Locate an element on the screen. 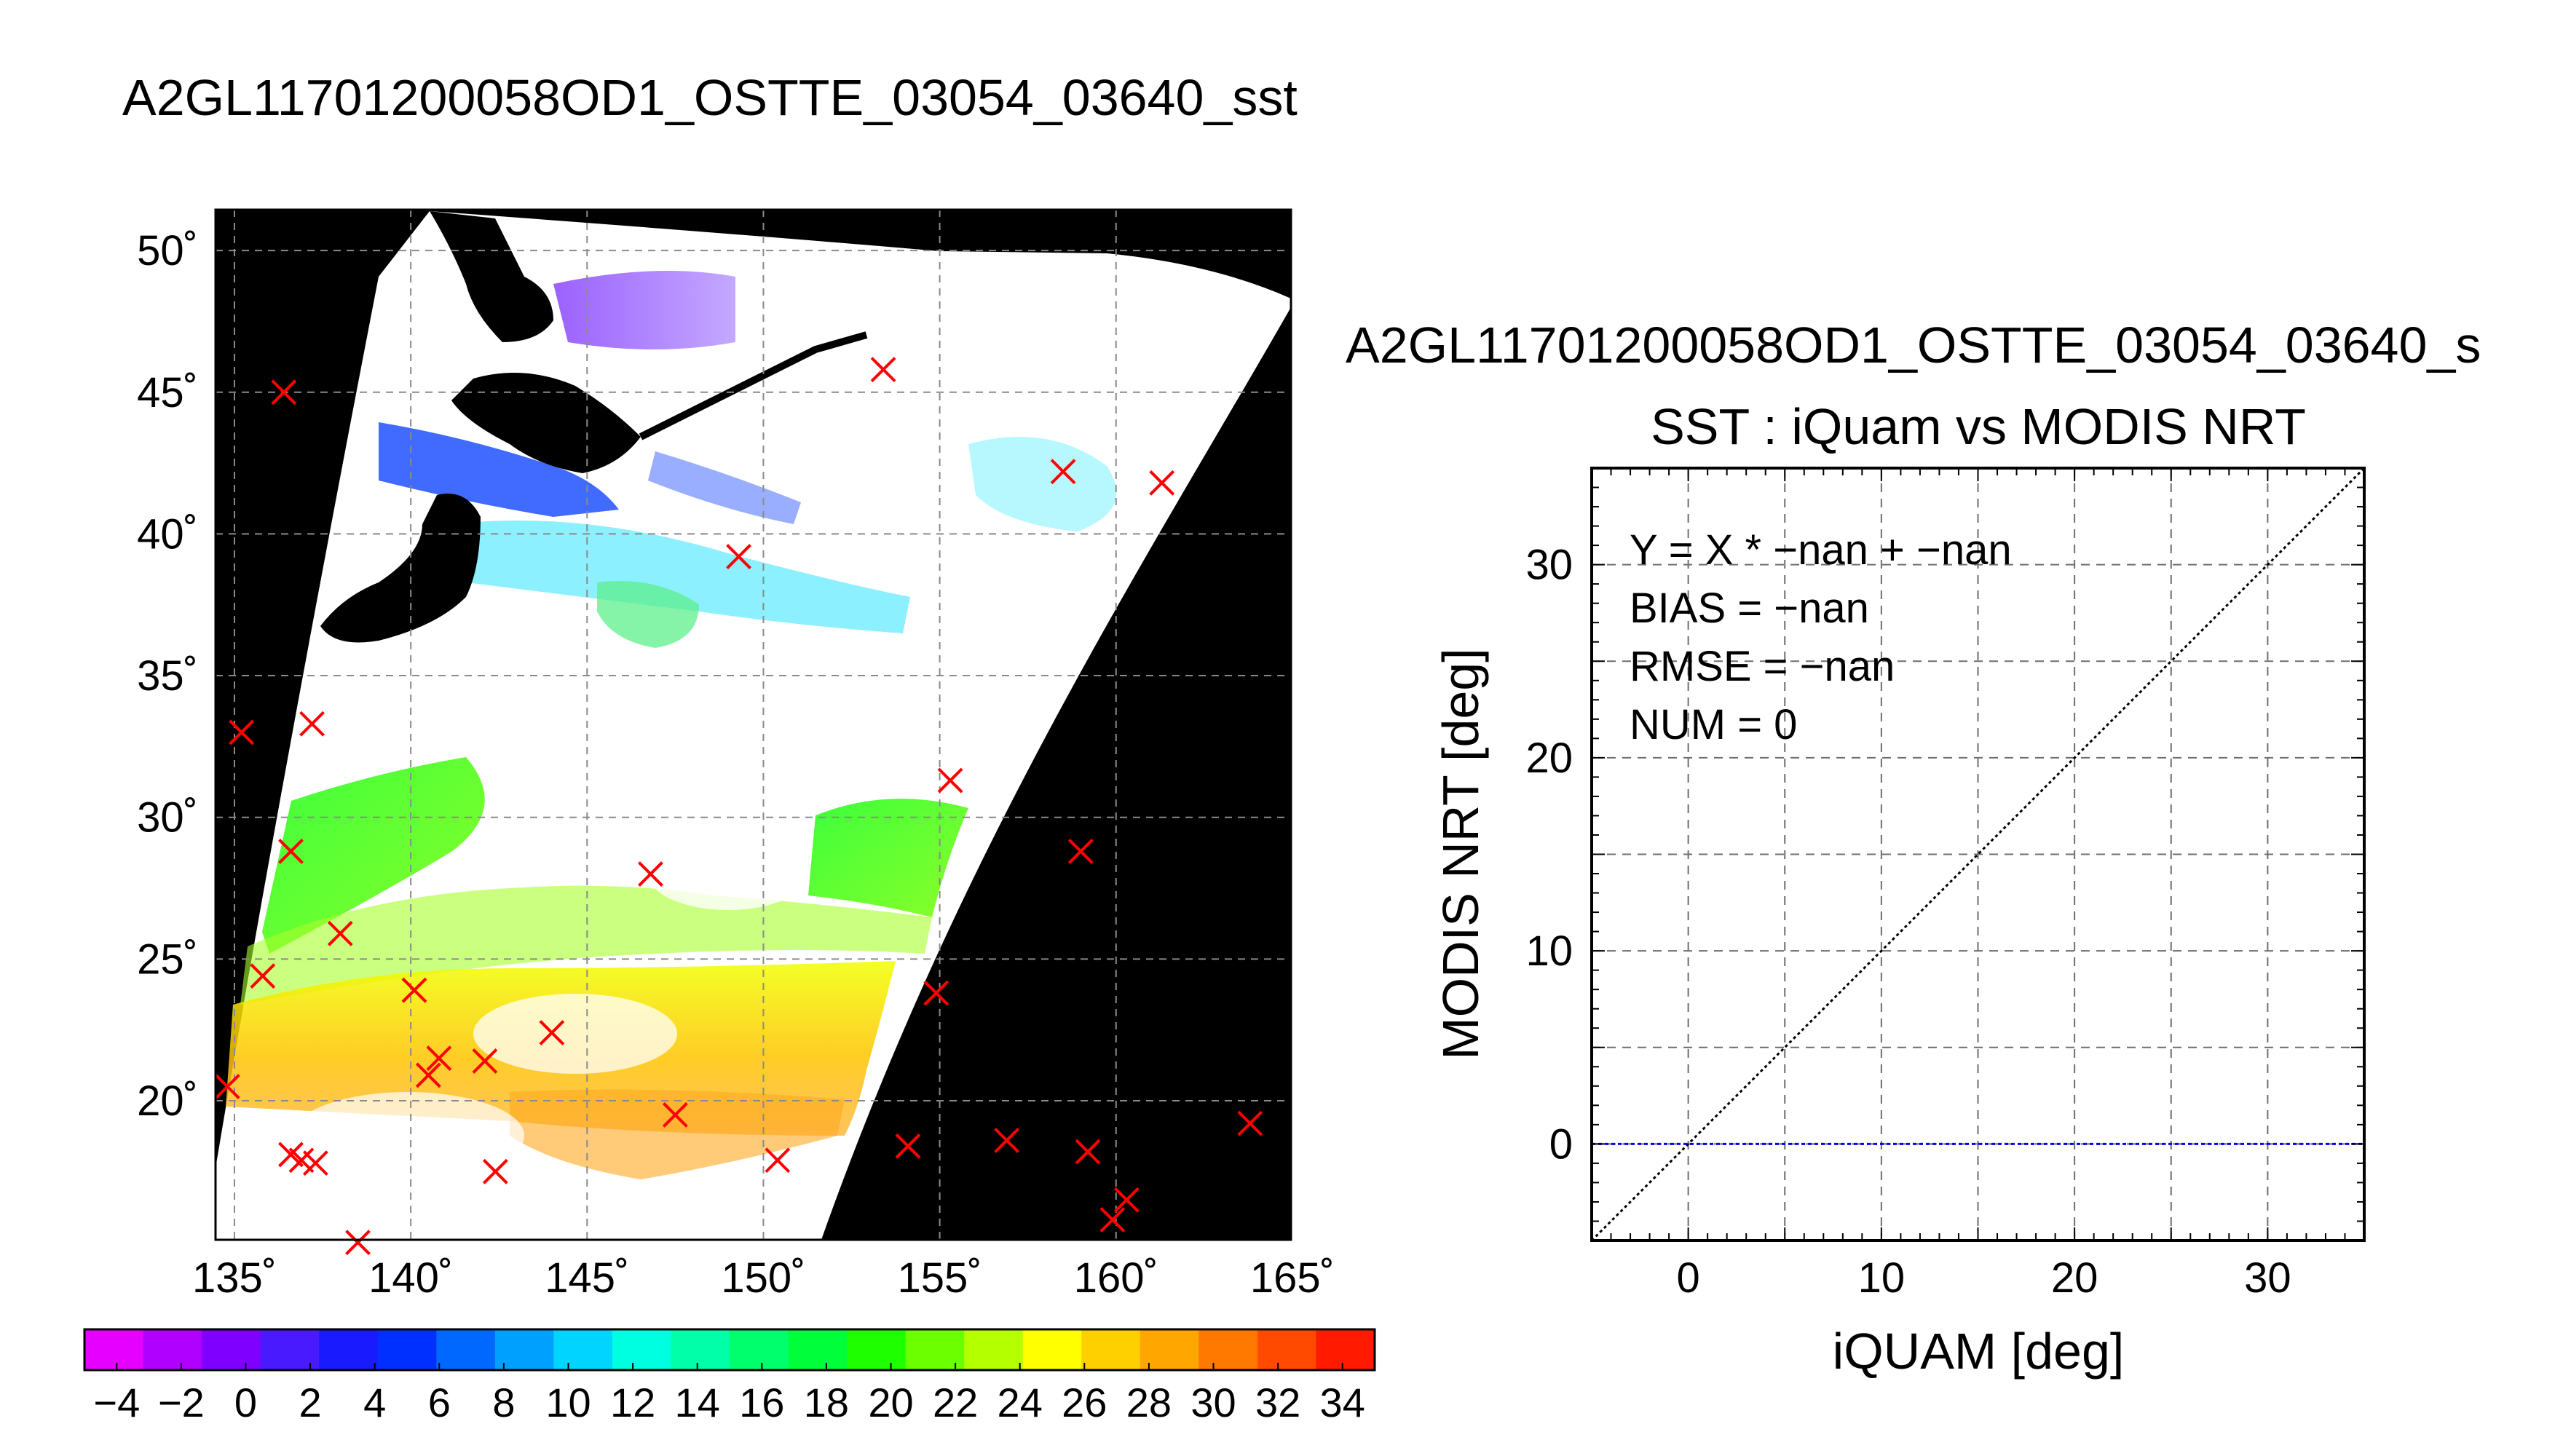  scatter-title: A2GL11701200058OD1_OSTTE_03054_03640_s is located at coordinates (1913, 345).